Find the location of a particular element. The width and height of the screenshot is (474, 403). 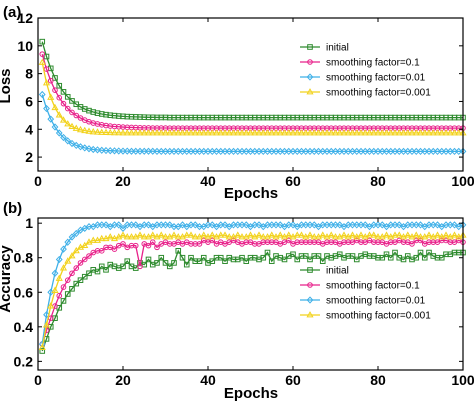

accuracy-x-tick-label: 0 is located at coordinates (38, 380).